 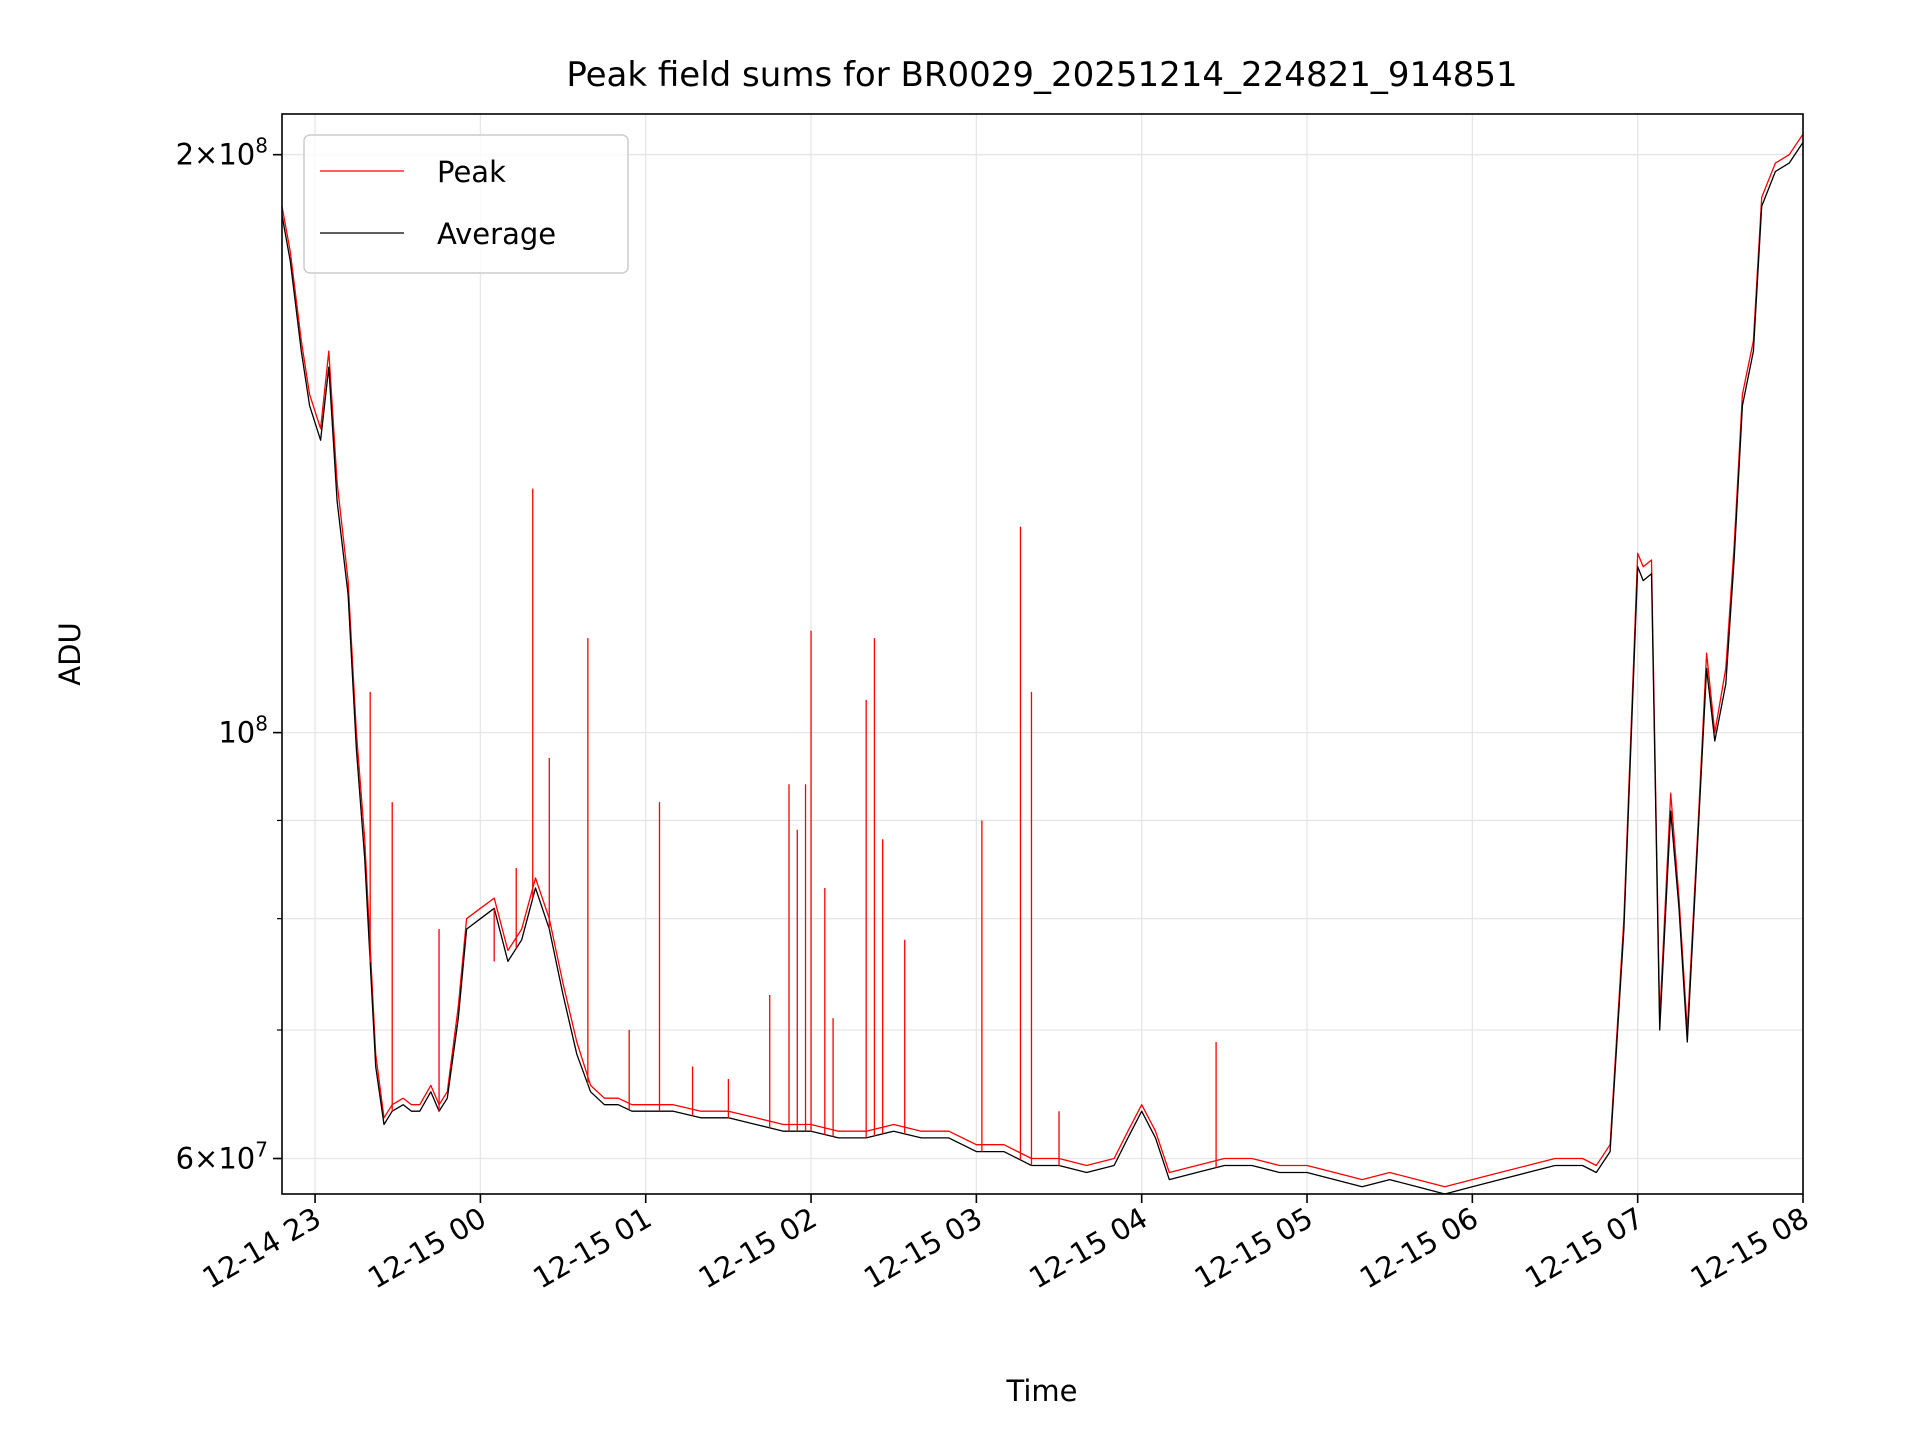 What do you see at coordinates (1042, 1391) in the screenshot?
I see `x-axis-label: Time` at bounding box center [1042, 1391].